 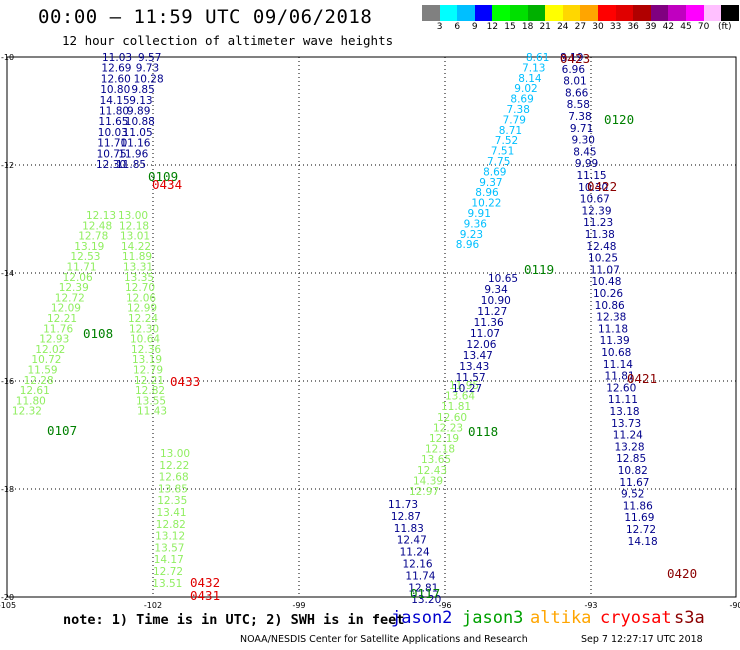 What do you see at coordinates (174, 478) in the screenshot?
I see `wave-height-label: 12.68` at bounding box center [174, 478].